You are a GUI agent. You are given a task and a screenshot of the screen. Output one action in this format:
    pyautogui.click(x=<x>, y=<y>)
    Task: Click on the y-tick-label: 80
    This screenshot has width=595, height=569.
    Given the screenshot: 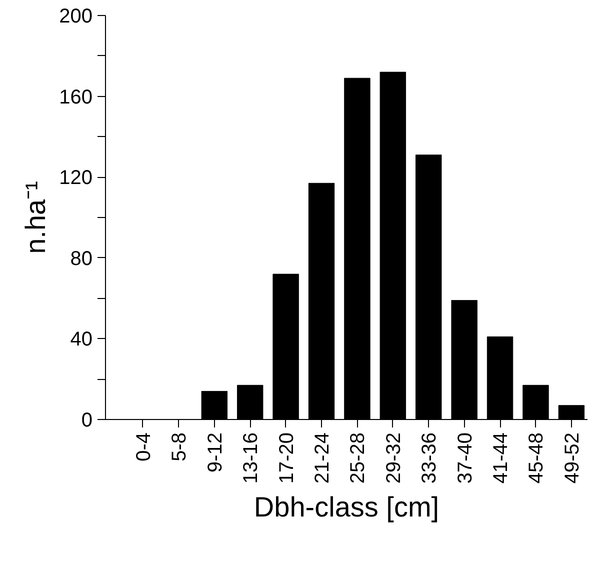 What is the action you would take?
    pyautogui.click(x=81, y=259)
    